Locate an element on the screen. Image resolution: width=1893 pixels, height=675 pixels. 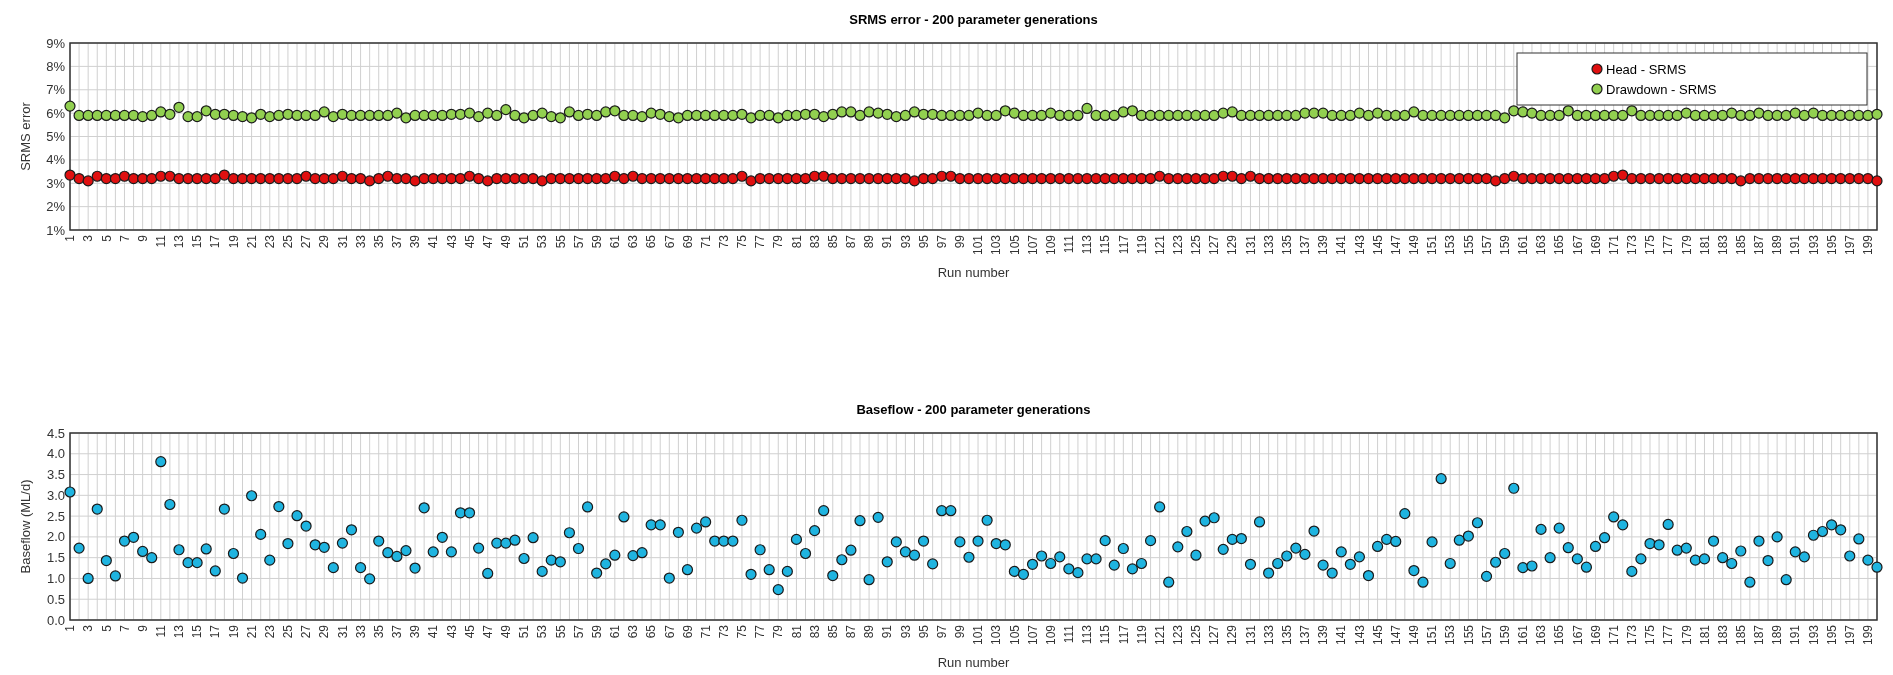
x-tick-label: 77 is located at coordinates (760, 631).